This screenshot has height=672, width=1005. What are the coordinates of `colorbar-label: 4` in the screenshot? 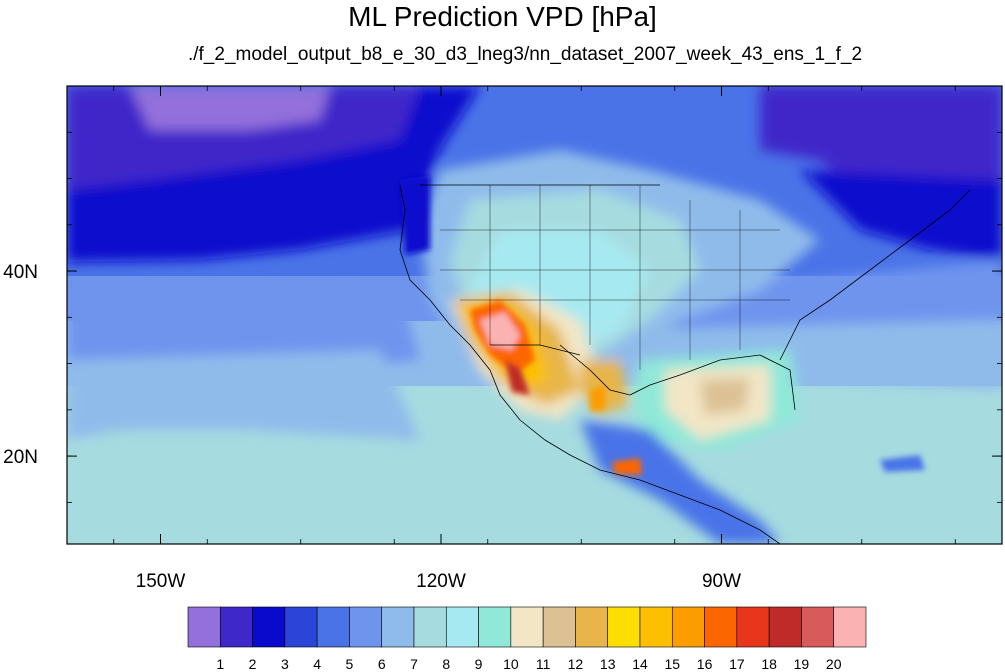 It's located at (317, 664).